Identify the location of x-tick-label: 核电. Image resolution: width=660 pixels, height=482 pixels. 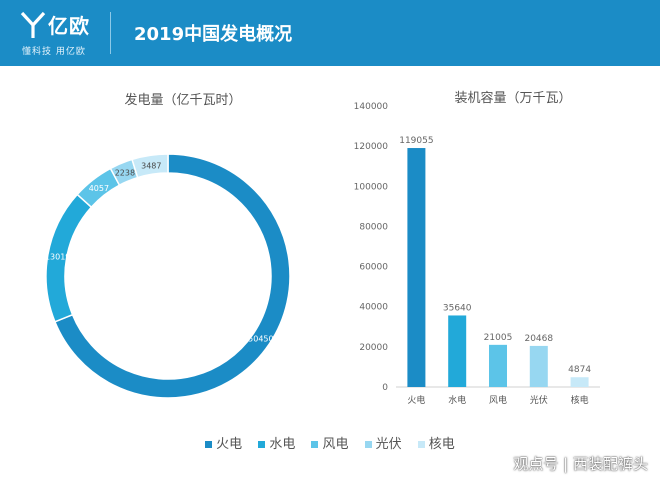
(580, 400).